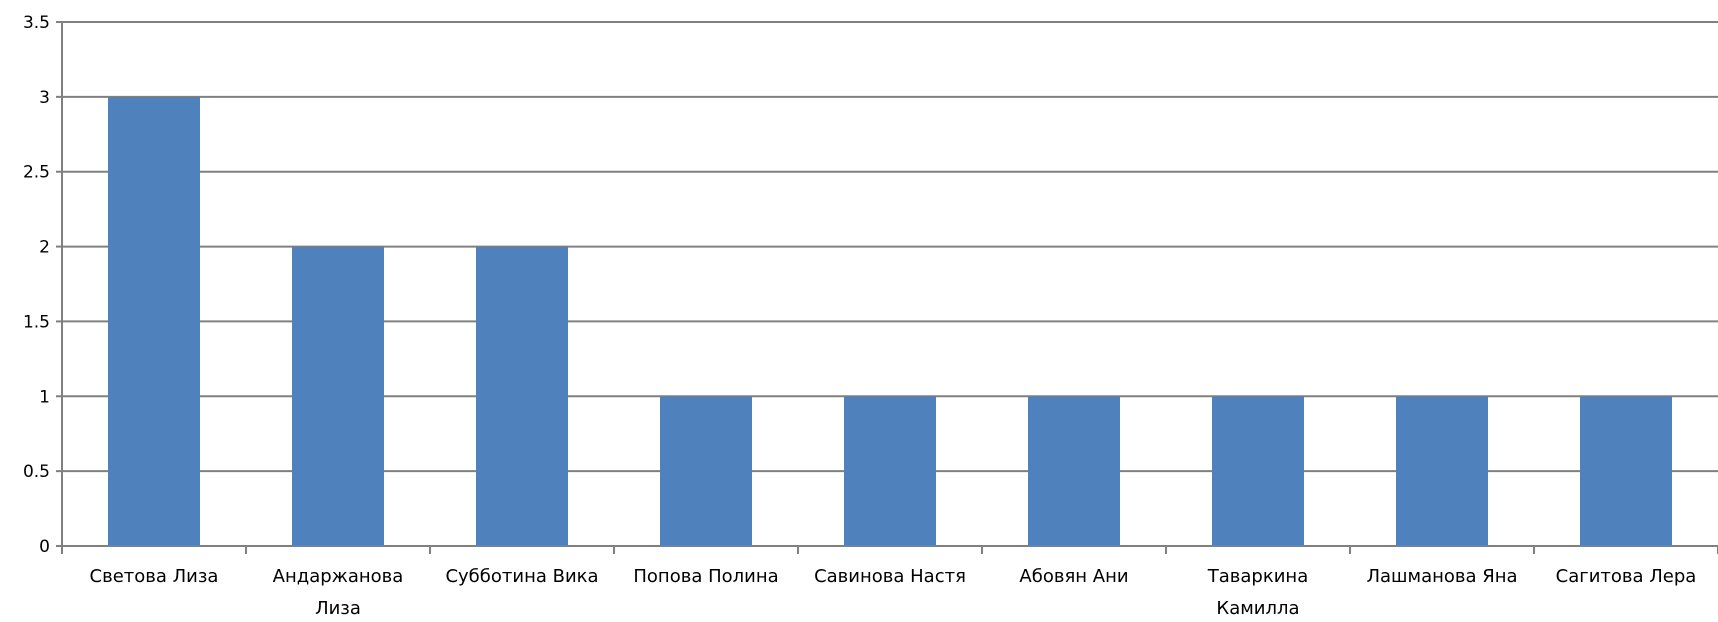  I want to click on y-tick-label: 1.5, so click(36, 322).